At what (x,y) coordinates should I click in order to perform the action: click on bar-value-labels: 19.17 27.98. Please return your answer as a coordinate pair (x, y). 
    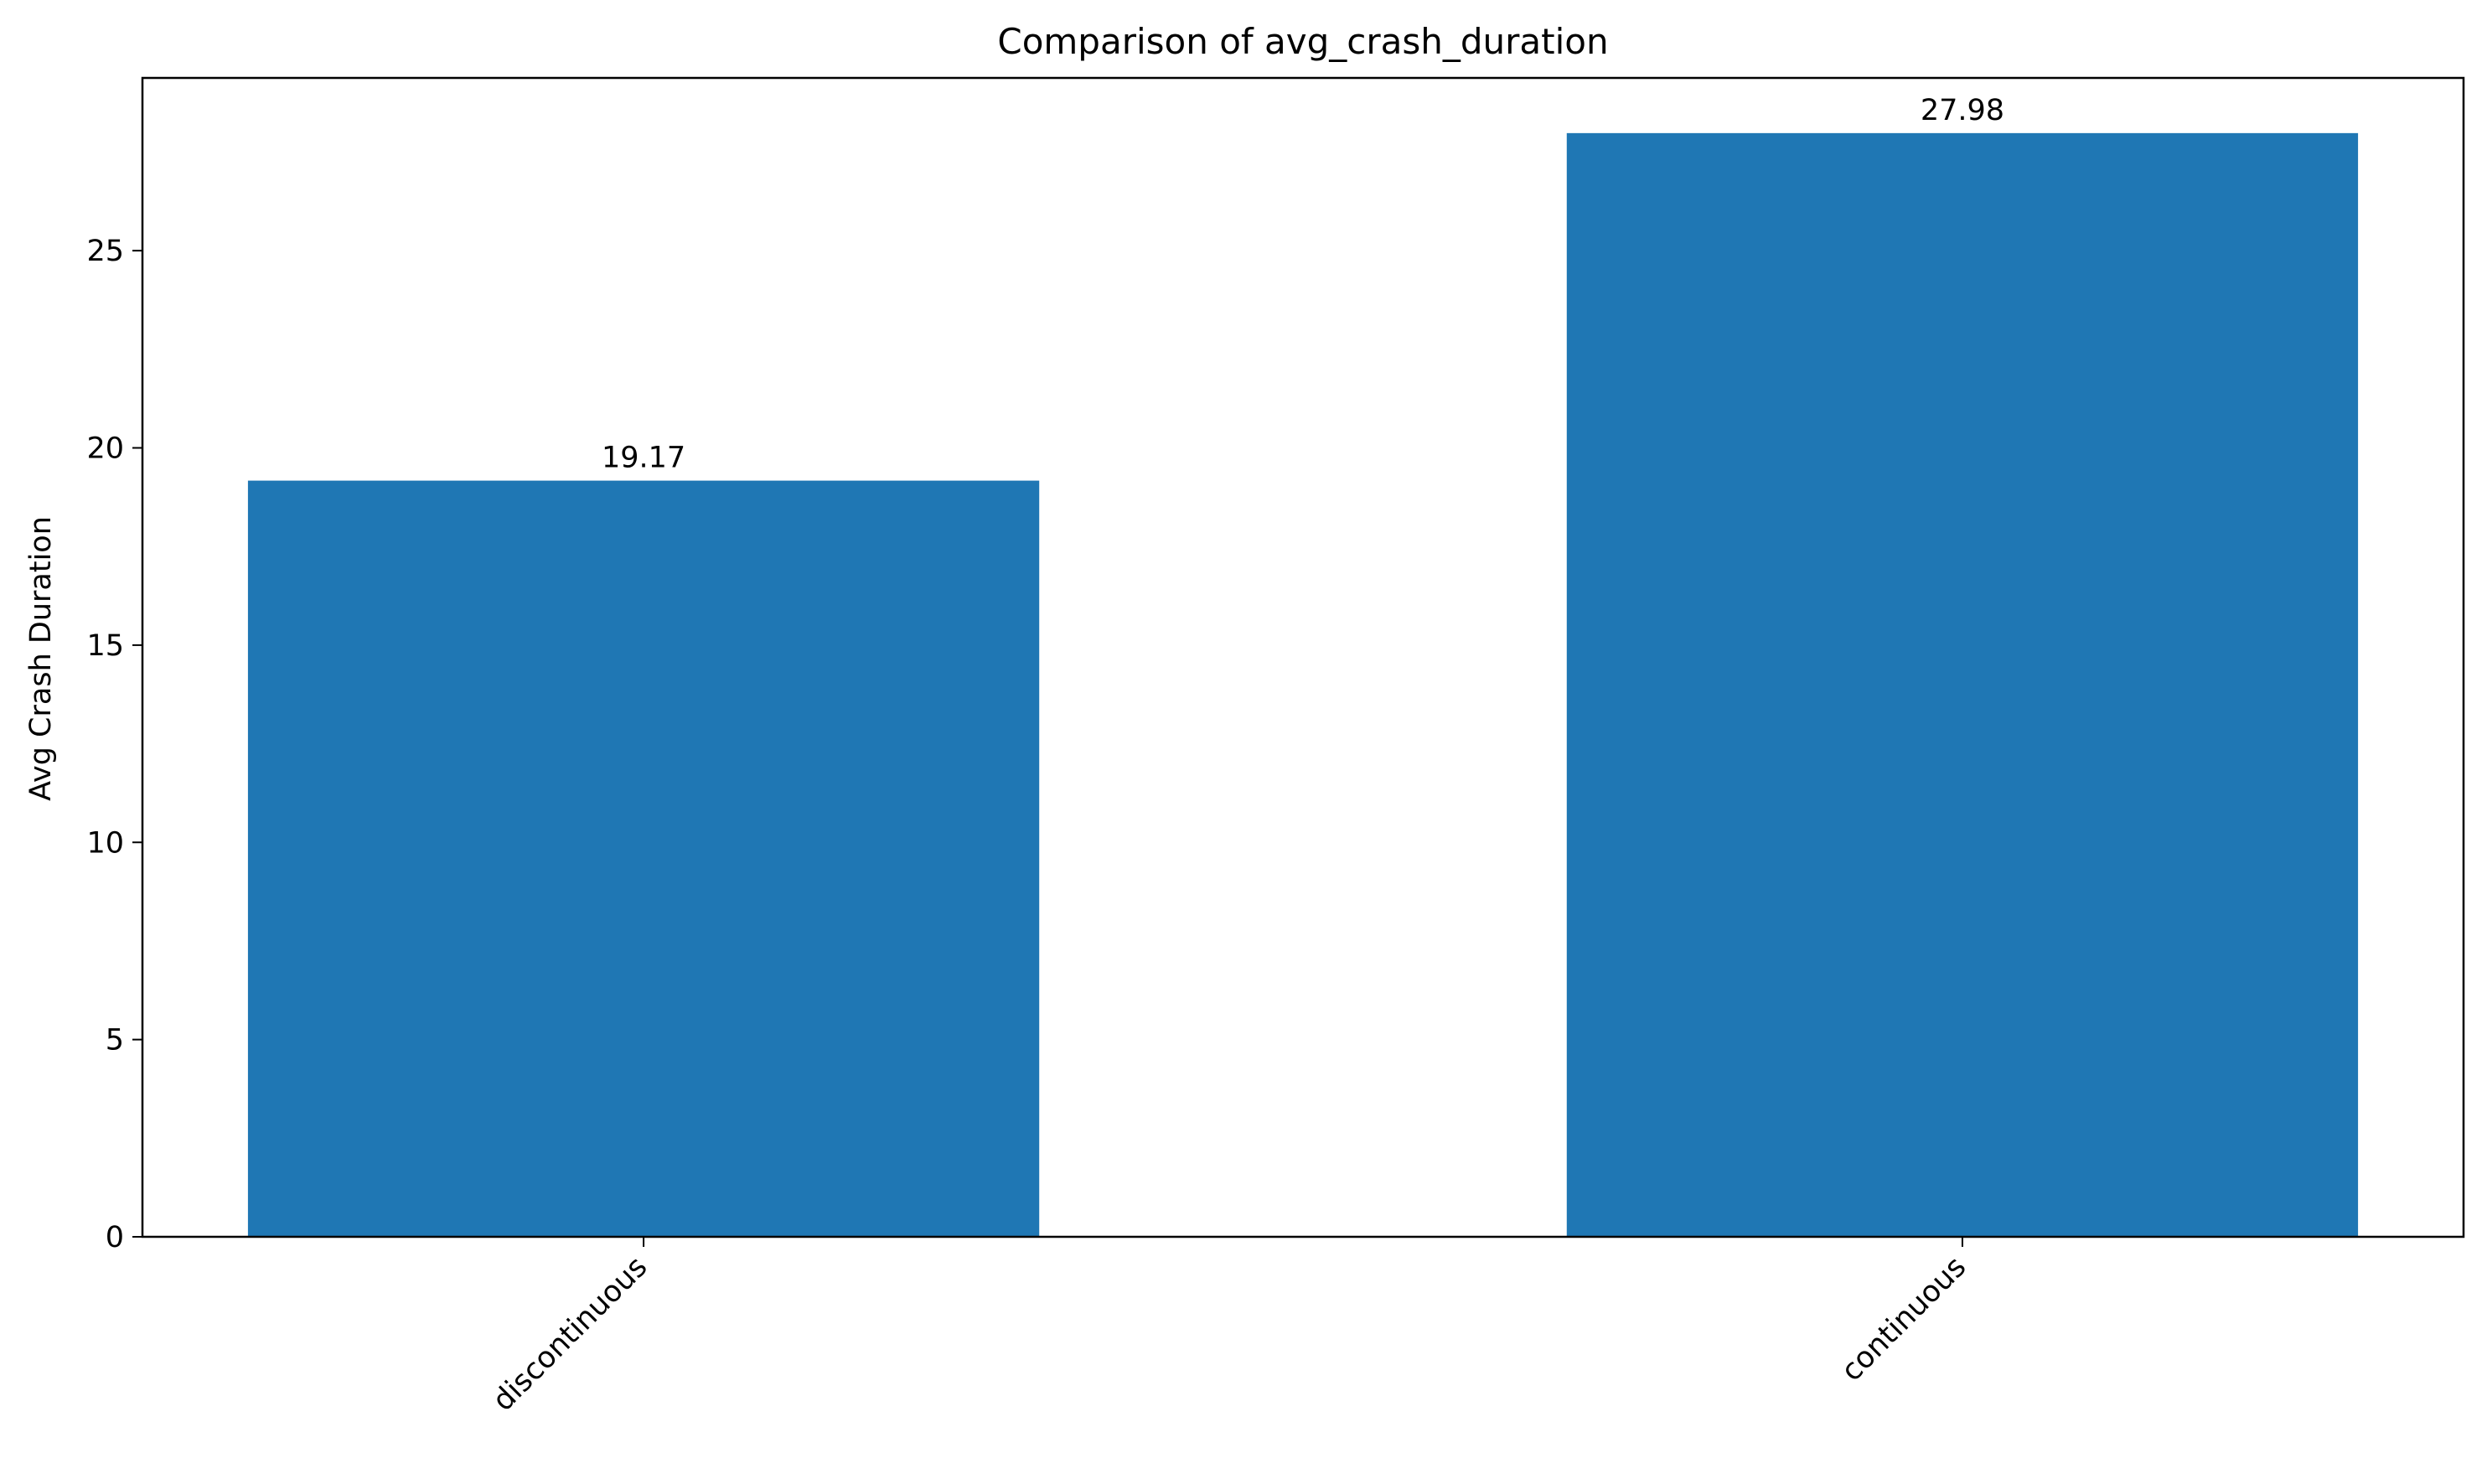
    Looking at the image, I should click on (1303, 285).